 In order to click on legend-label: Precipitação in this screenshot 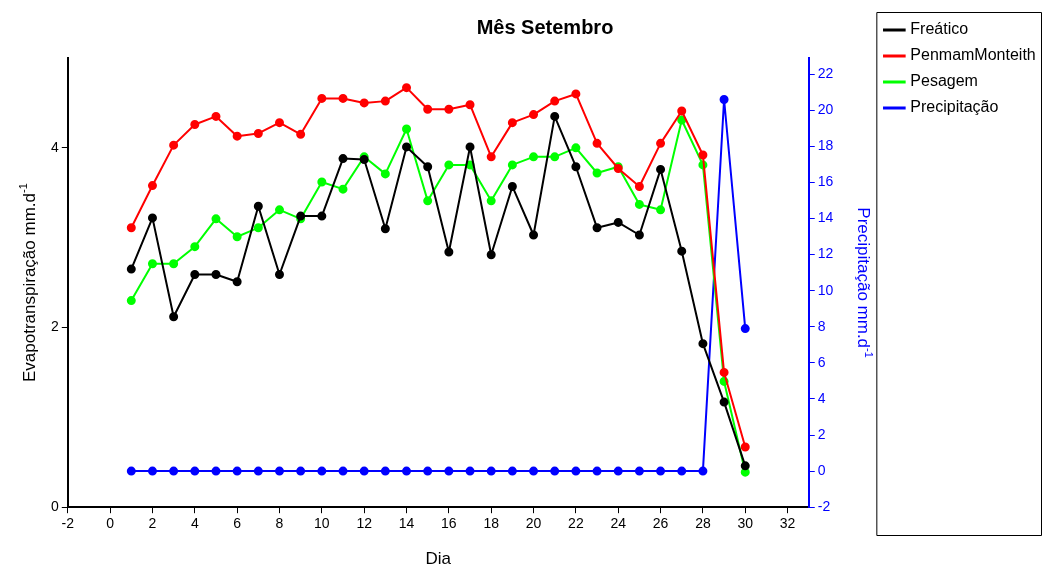, I will do `click(954, 107)`.